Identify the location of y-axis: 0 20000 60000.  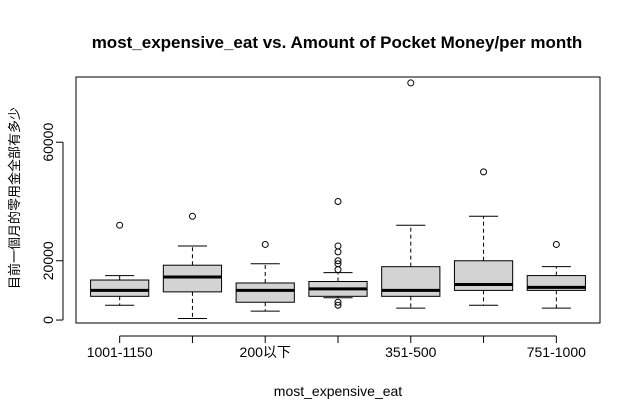
(52, 223).